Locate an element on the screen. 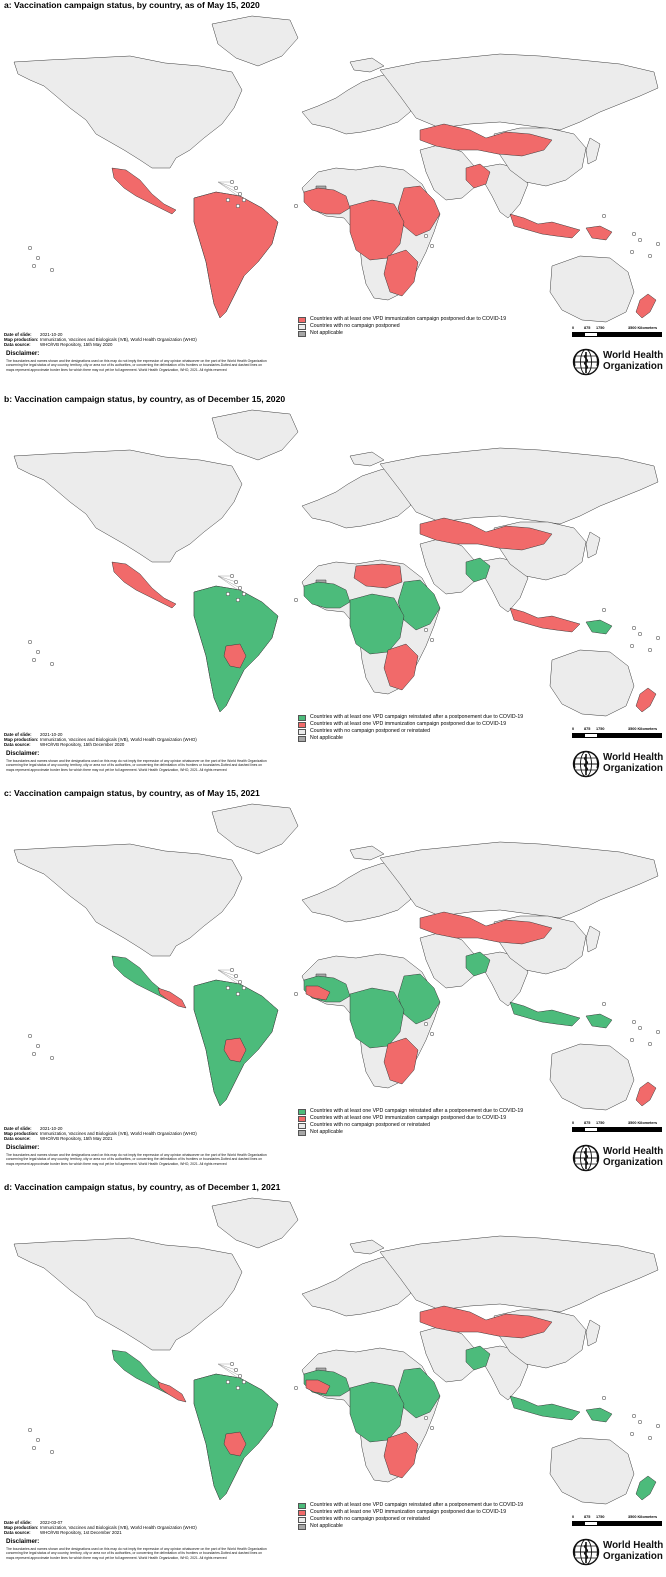 The image size is (666, 1577). region-pakistan is located at coordinates (478, 964).